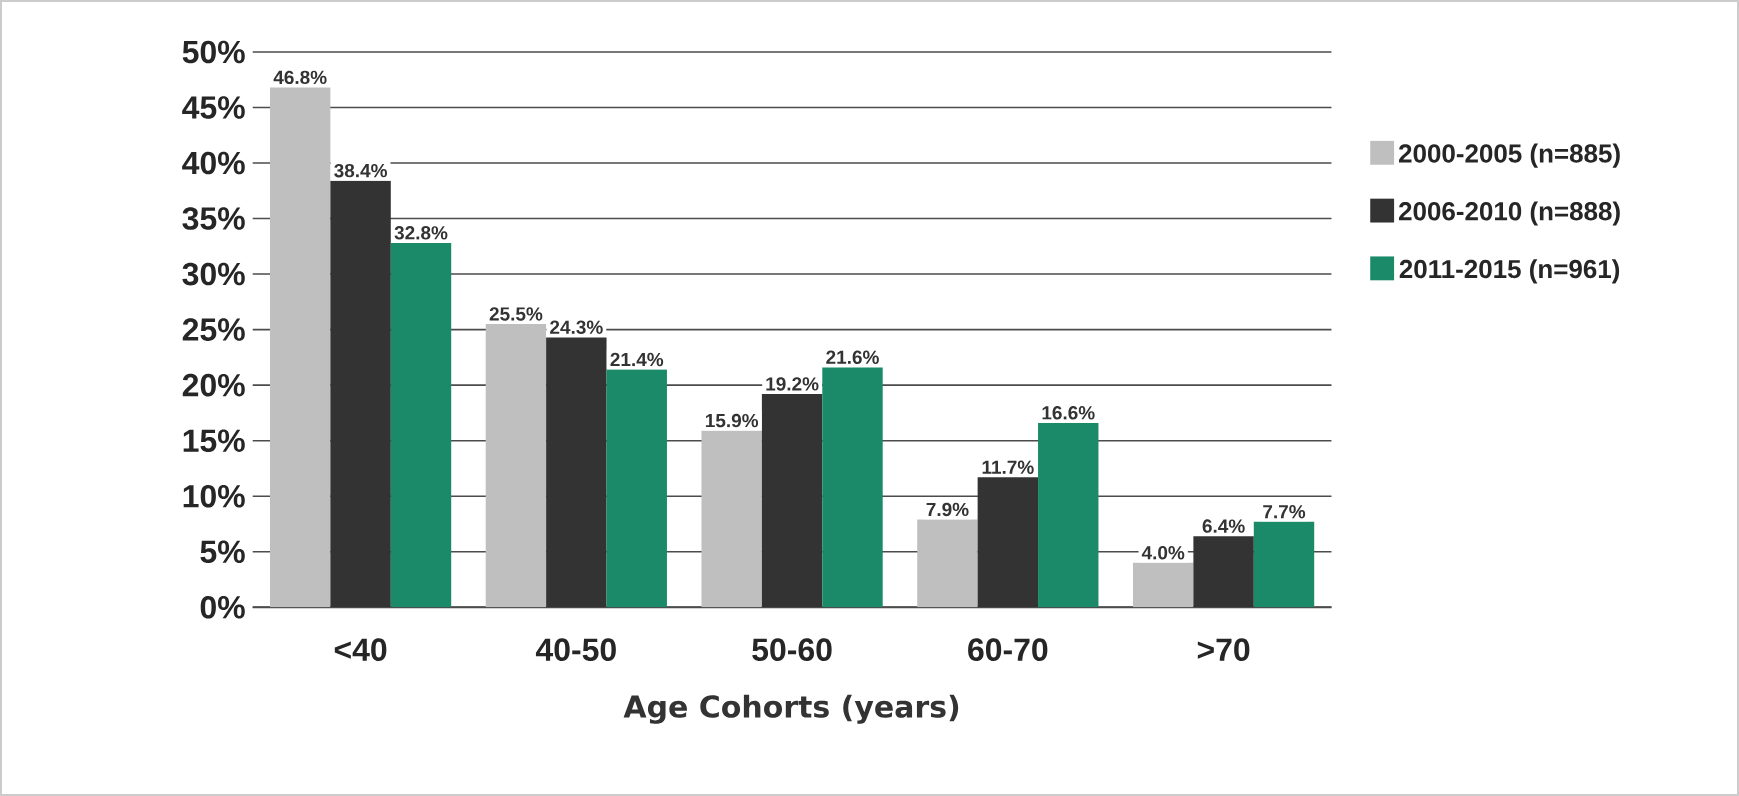 The image size is (1739, 796). I want to click on data-label: 38.4%, so click(360, 170).